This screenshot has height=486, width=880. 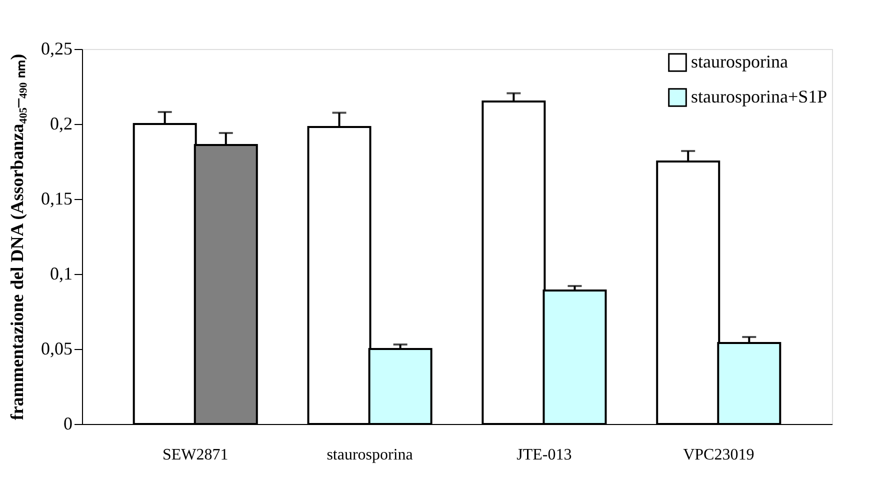 I want to click on x-tick-label: JTE-013, so click(x=544, y=455).